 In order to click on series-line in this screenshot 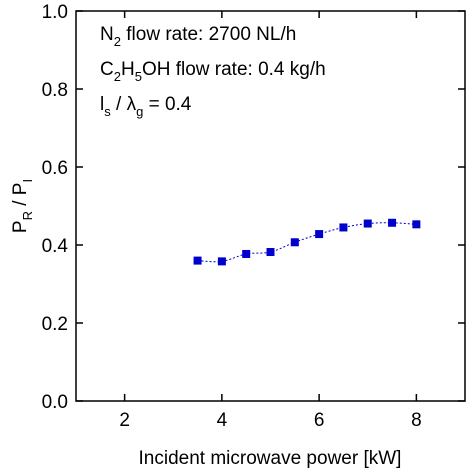, I will do `click(307, 242)`.